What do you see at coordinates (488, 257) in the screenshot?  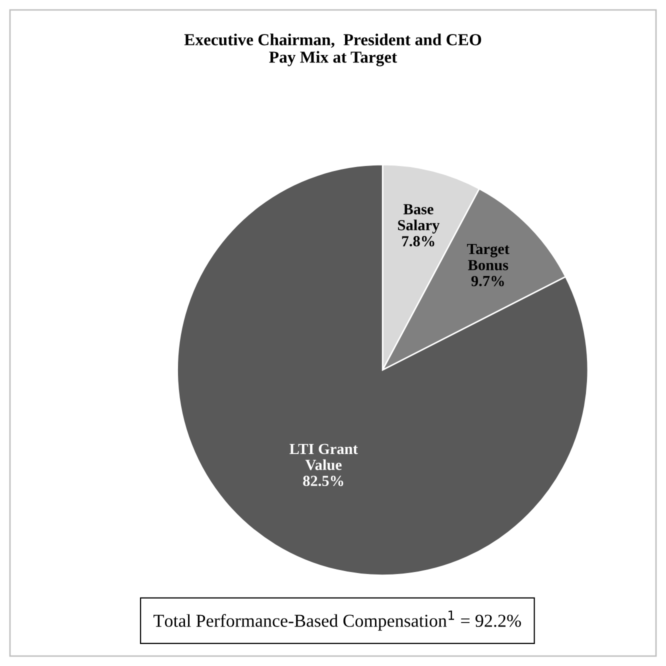 I see `slice-label: Target Bonus` at bounding box center [488, 257].